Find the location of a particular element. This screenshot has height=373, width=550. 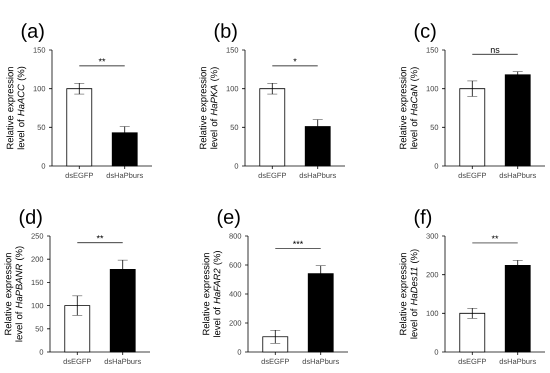

chart-title: (e) is located at coordinates (229, 218).